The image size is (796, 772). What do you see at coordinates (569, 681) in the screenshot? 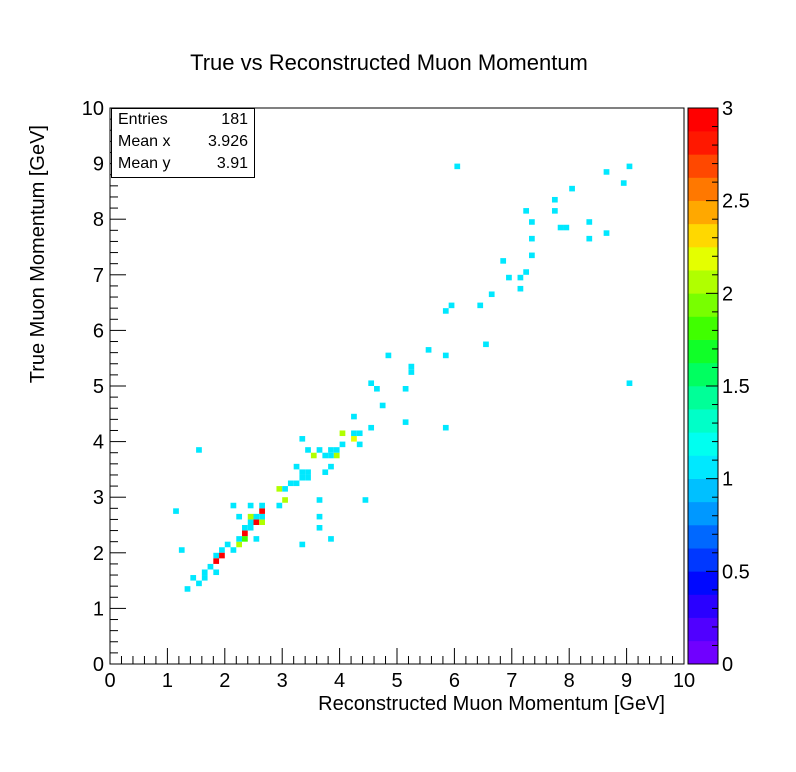
I see `x-axis-tick-label: 8` at bounding box center [569, 681].